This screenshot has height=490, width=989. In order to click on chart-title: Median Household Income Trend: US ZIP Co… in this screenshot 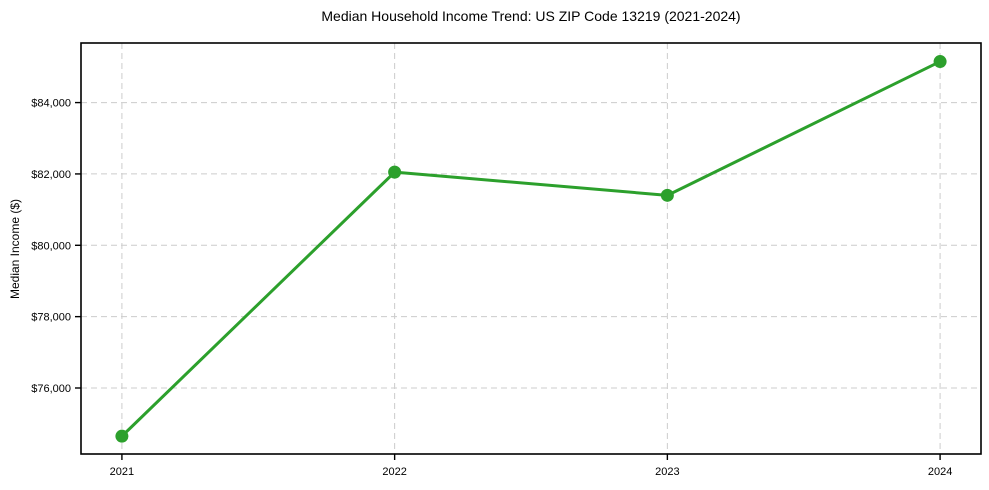, I will do `click(531, 16)`.